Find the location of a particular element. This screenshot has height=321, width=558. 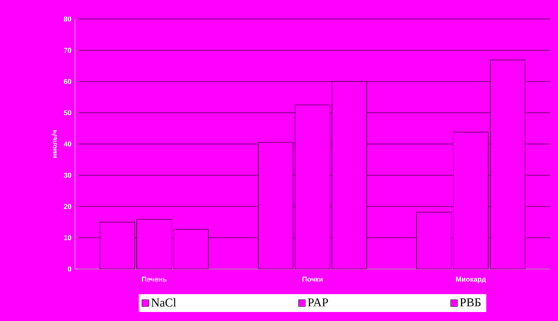

legend-label: NaCl is located at coordinates (163, 302).